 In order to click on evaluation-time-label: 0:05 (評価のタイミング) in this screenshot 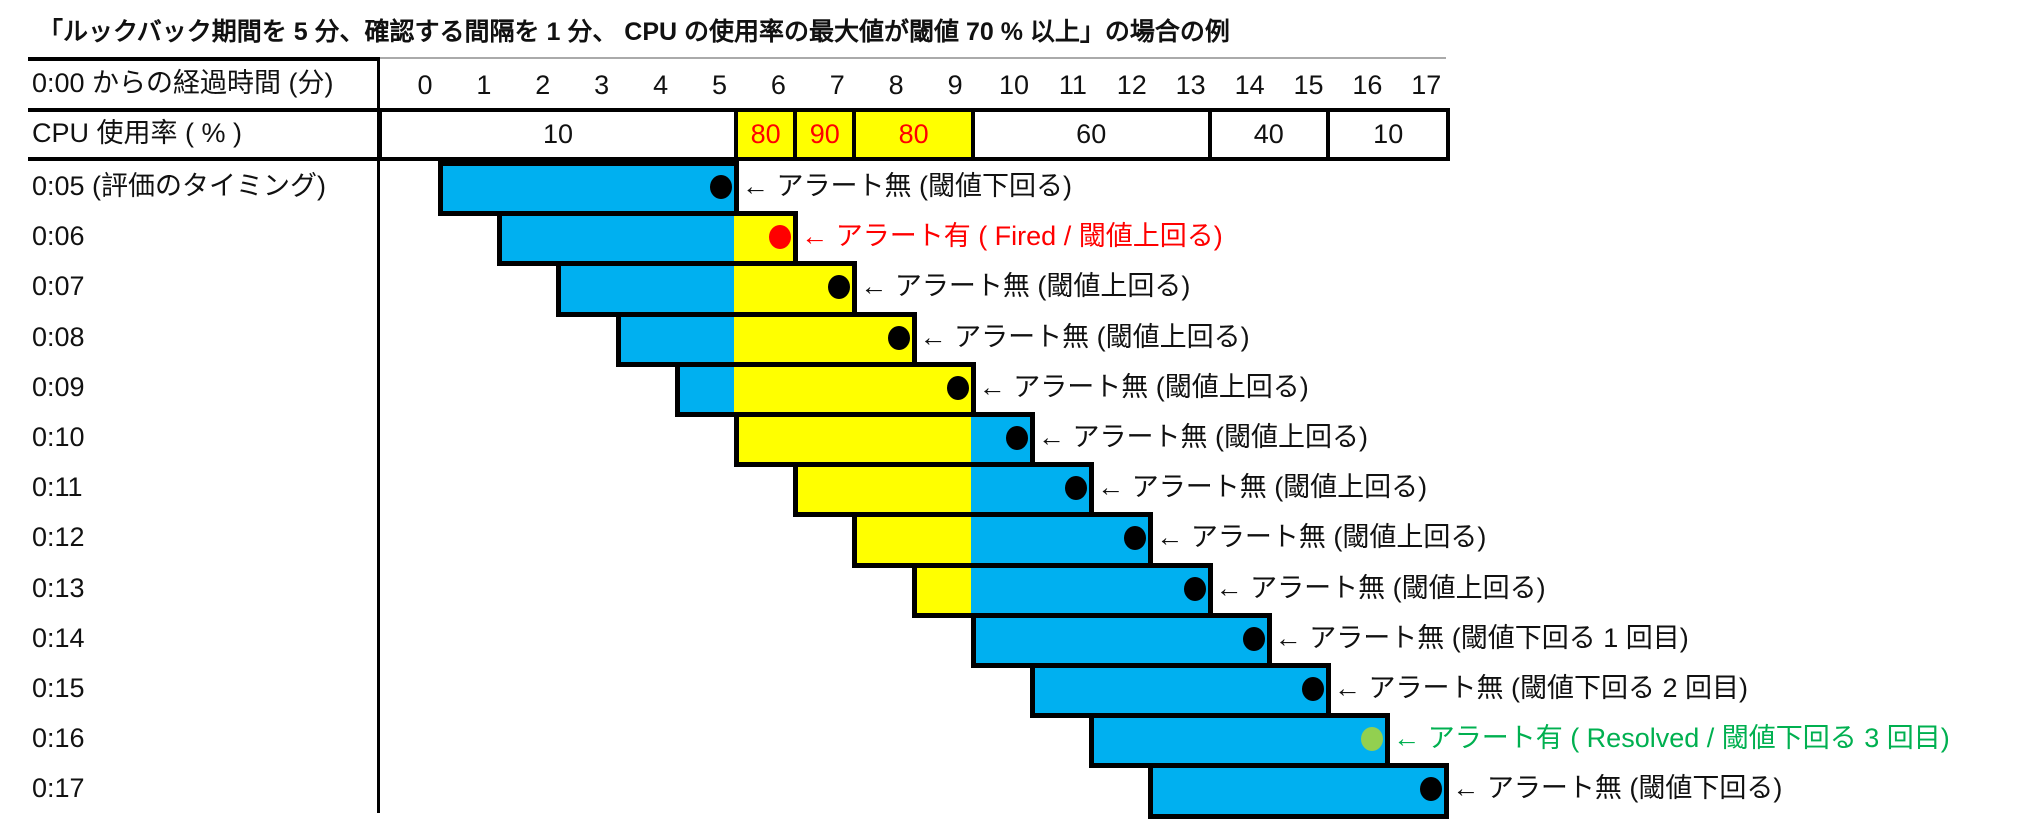, I will do `click(179, 186)`.